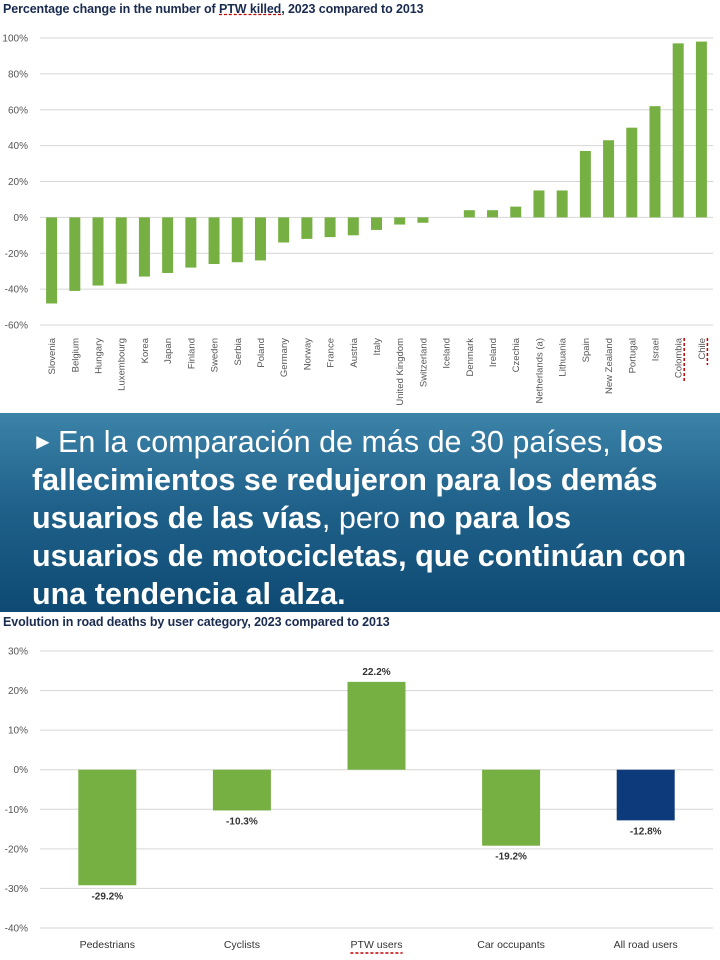 This screenshot has height=960, width=720. I want to click on right-pointer-arrow-icon: ►, so click(43, 441).